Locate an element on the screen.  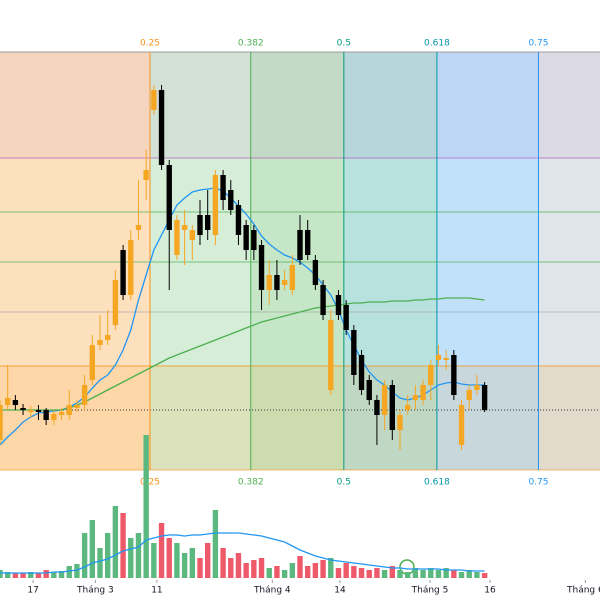
fib-label: 0.75 is located at coordinates (538, 44).